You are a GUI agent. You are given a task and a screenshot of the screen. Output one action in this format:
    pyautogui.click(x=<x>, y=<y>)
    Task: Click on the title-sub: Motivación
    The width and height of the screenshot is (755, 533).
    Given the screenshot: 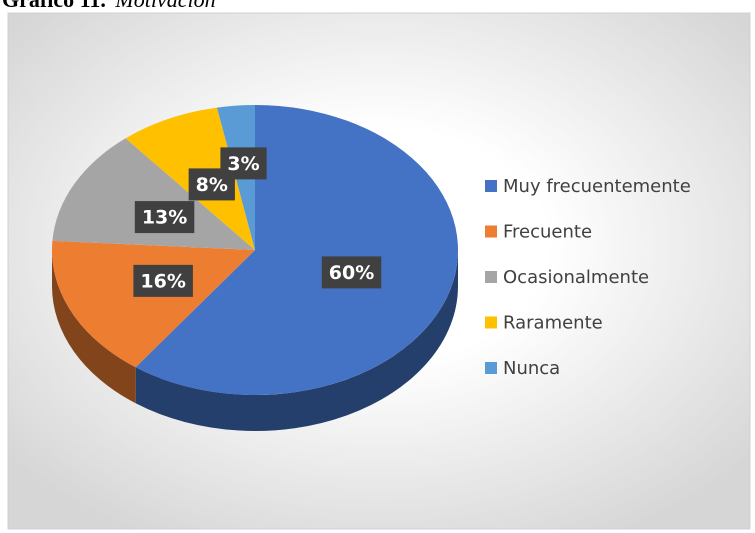 What is the action you would take?
    pyautogui.click(x=164, y=6)
    